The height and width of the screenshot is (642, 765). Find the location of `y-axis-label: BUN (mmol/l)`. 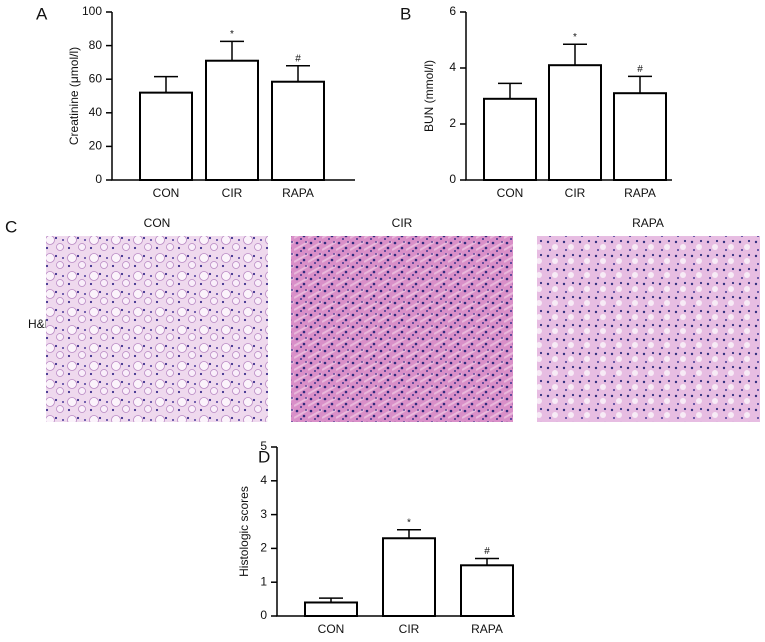

y-axis-label: BUN (mmol/l) is located at coordinates (429, 96).